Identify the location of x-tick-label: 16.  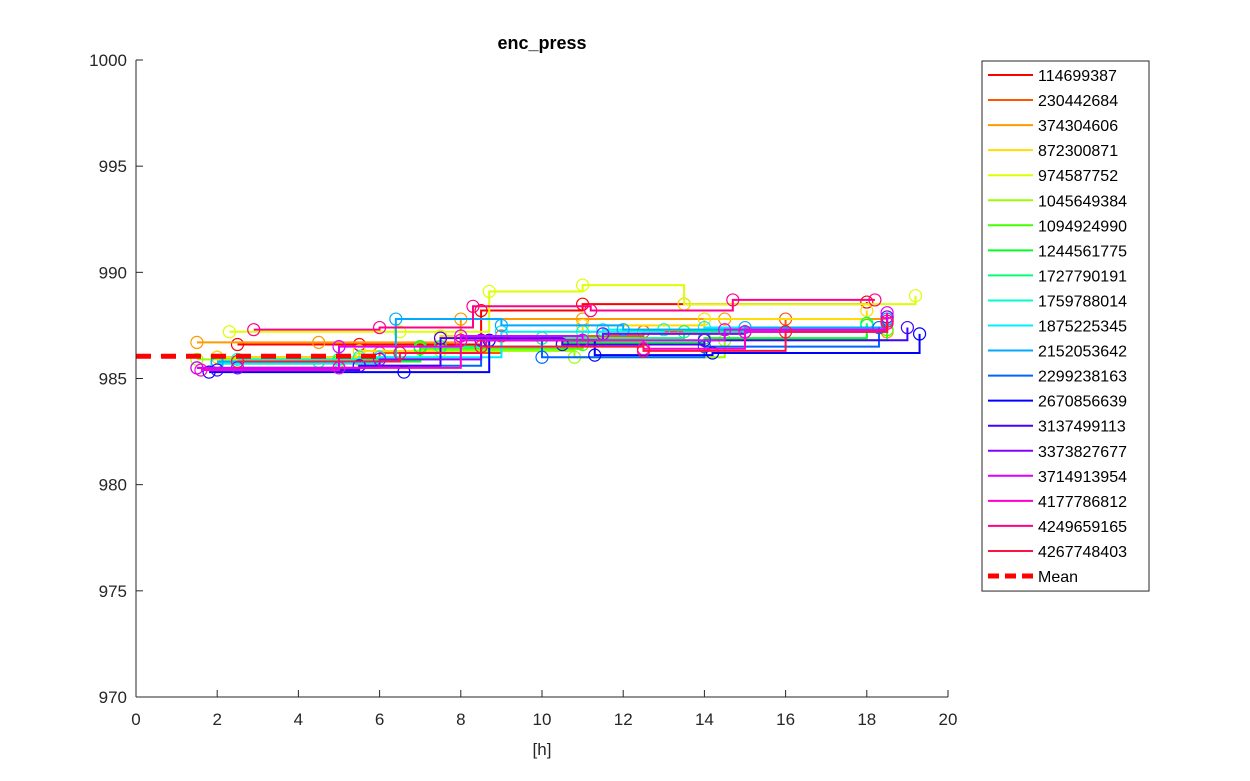
(785, 719).